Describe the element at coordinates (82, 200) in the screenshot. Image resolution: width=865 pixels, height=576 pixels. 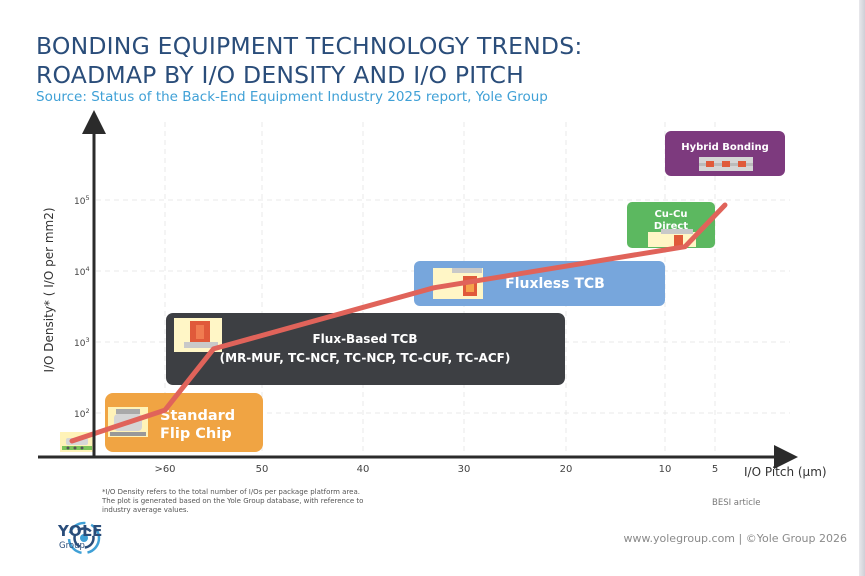
I see `y-tick-label: 10⁵` at that location.